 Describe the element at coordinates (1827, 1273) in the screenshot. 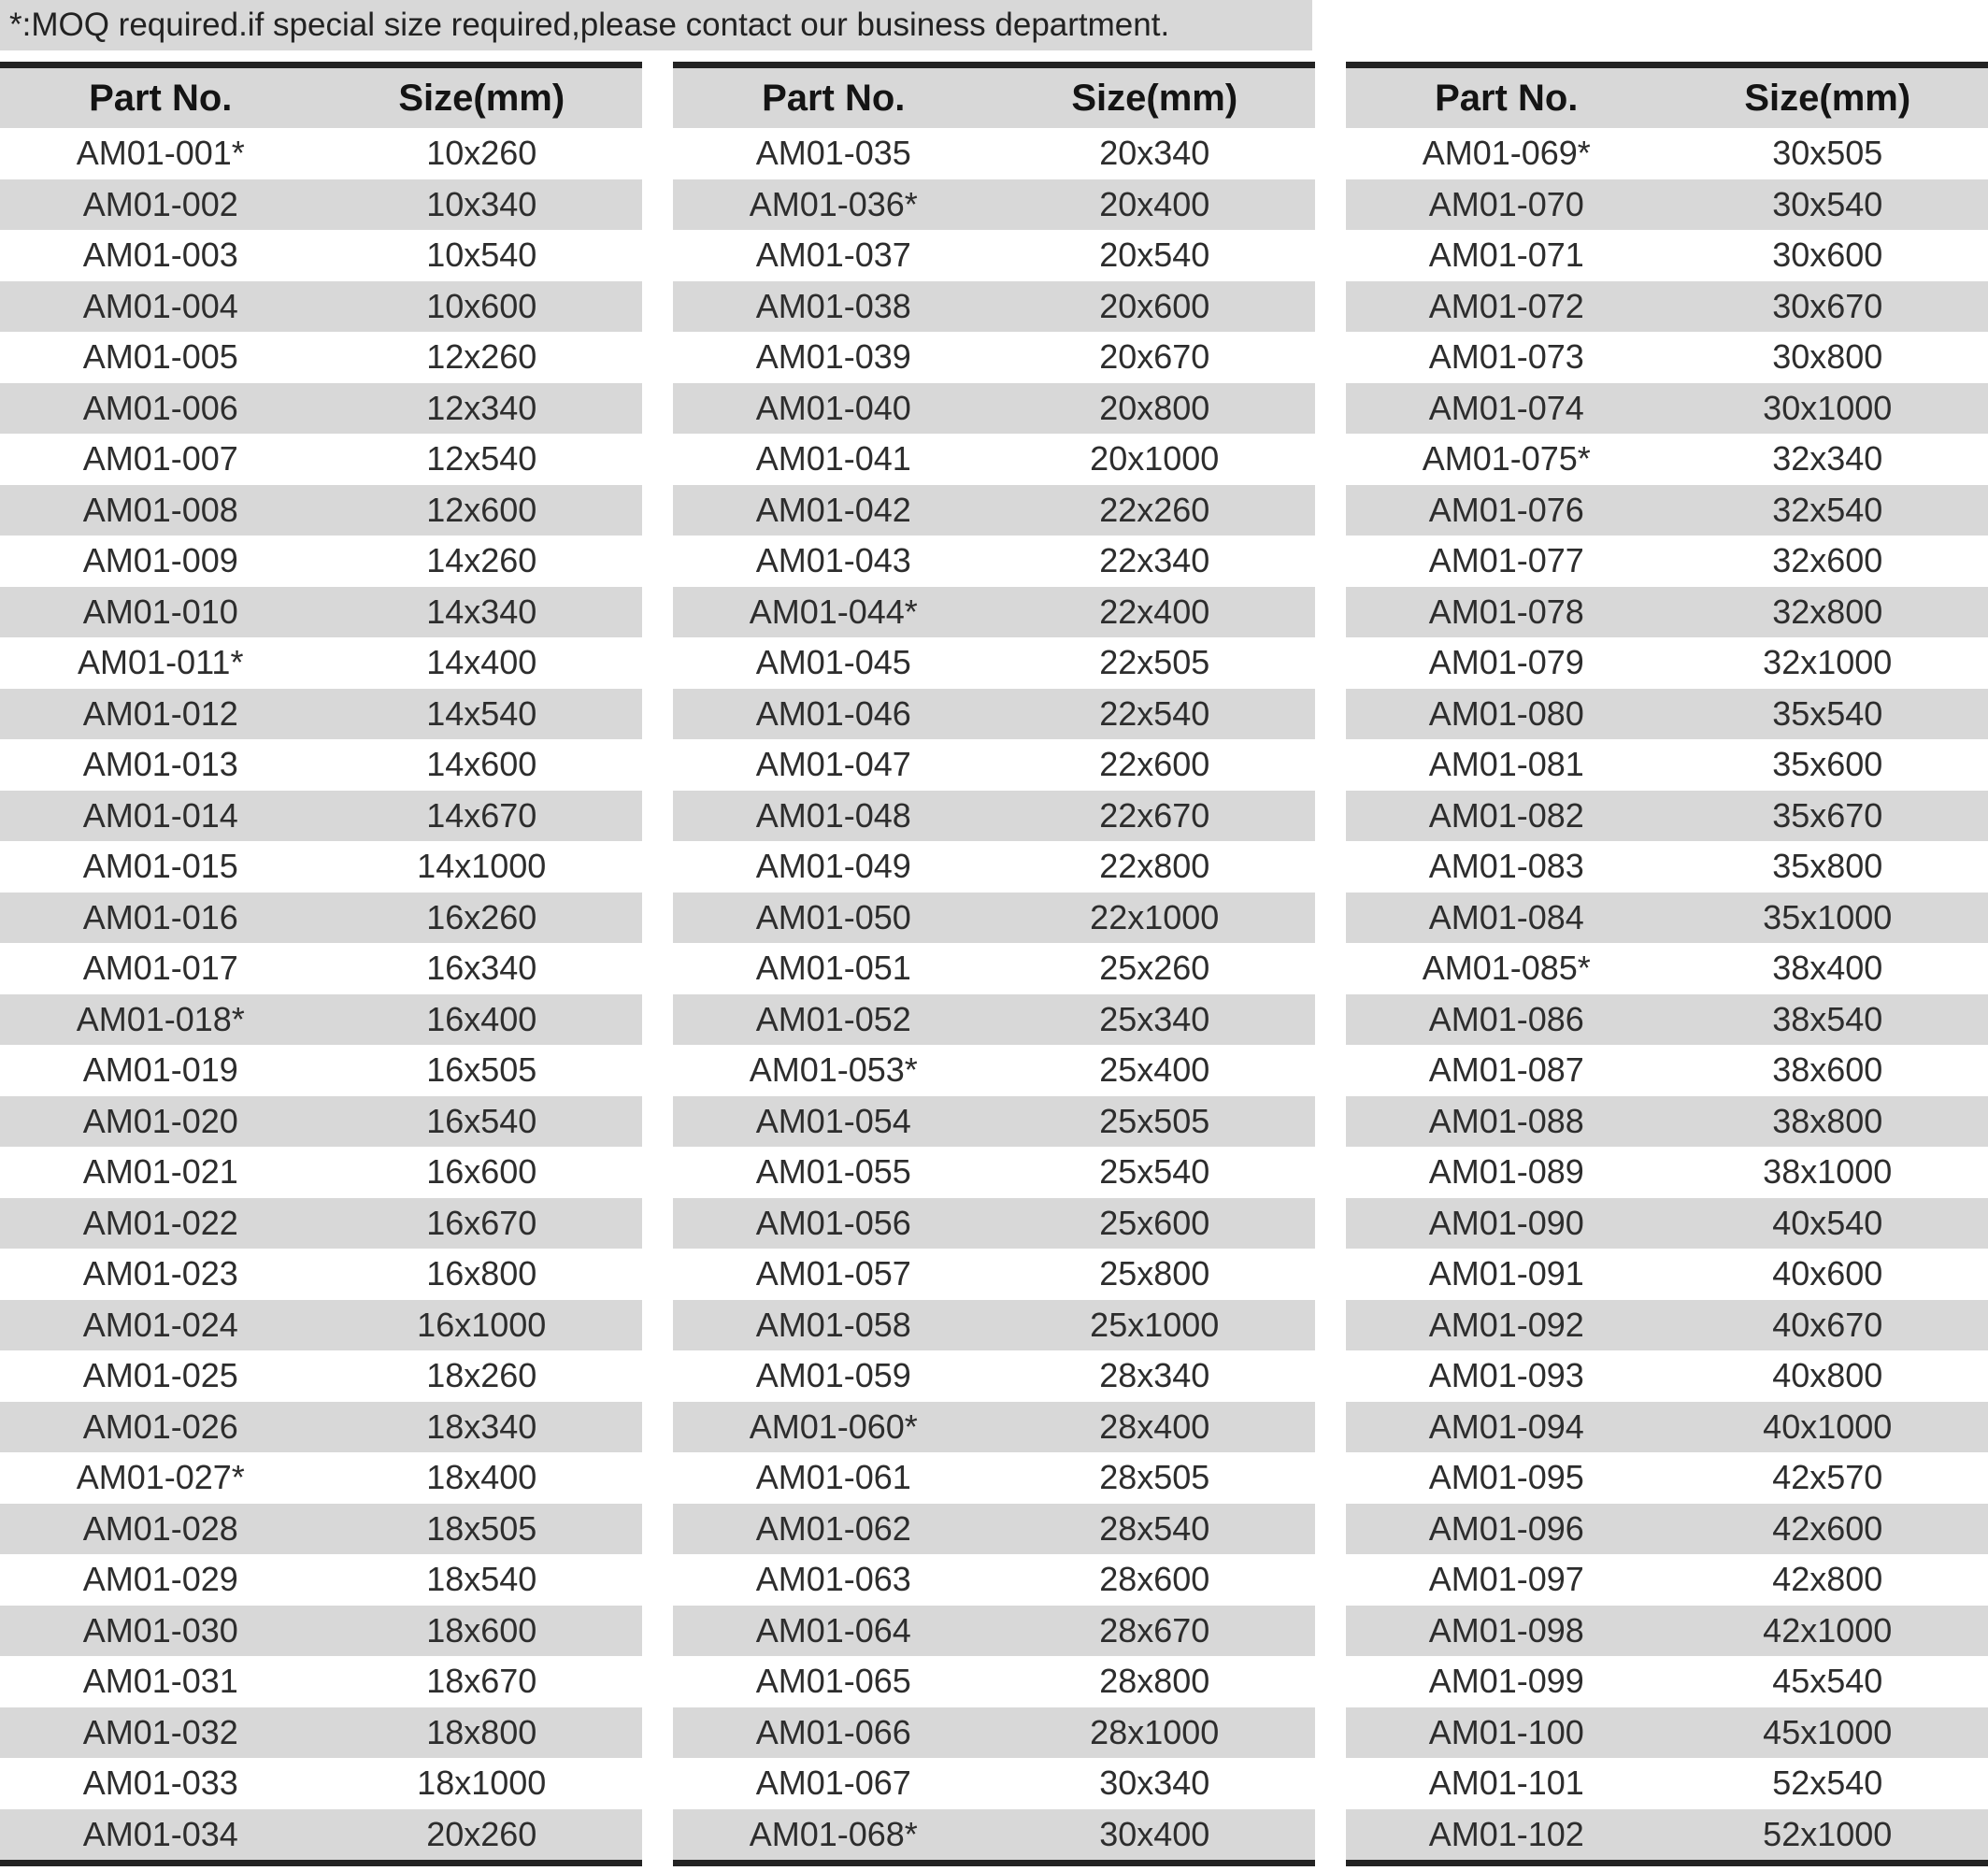

I see `size-value-cell: 40x600` at that location.